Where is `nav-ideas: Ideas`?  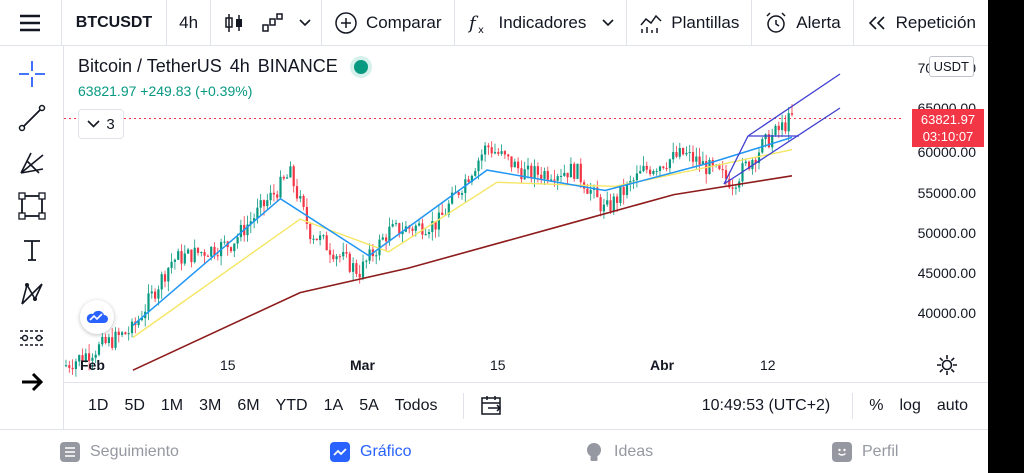 nav-ideas: Ideas is located at coordinates (618, 452).